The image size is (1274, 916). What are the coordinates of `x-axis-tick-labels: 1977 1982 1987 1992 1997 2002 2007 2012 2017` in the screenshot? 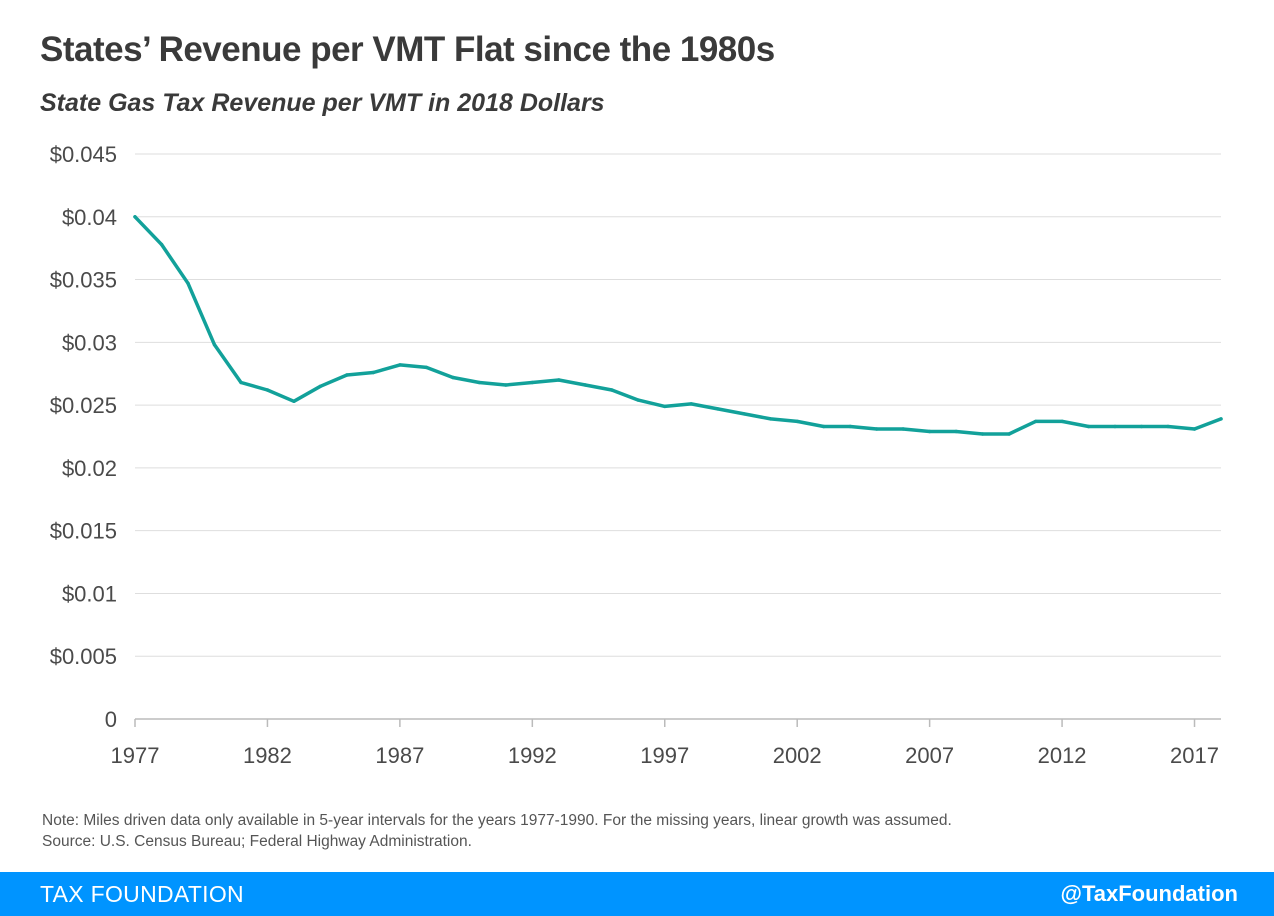 It's located at (665, 755).